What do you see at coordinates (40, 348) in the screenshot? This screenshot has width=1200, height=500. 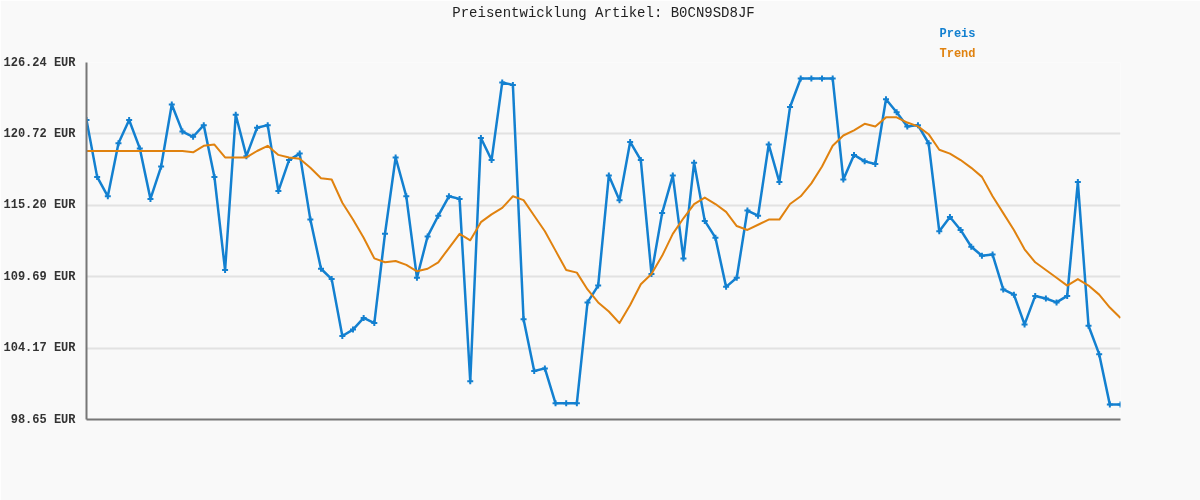 I see `y-tick-label: 104.17 EUR` at bounding box center [40, 348].